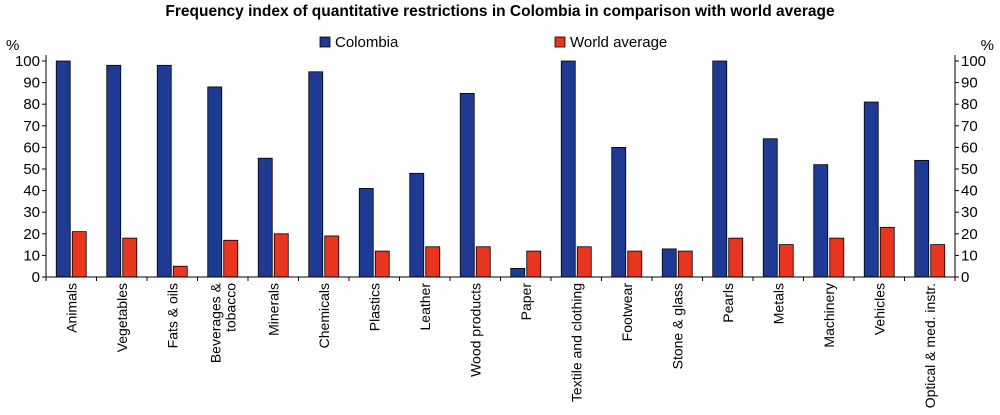 The image size is (1000, 415). I want to click on y-axis-unit-right: %, so click(987, 45).